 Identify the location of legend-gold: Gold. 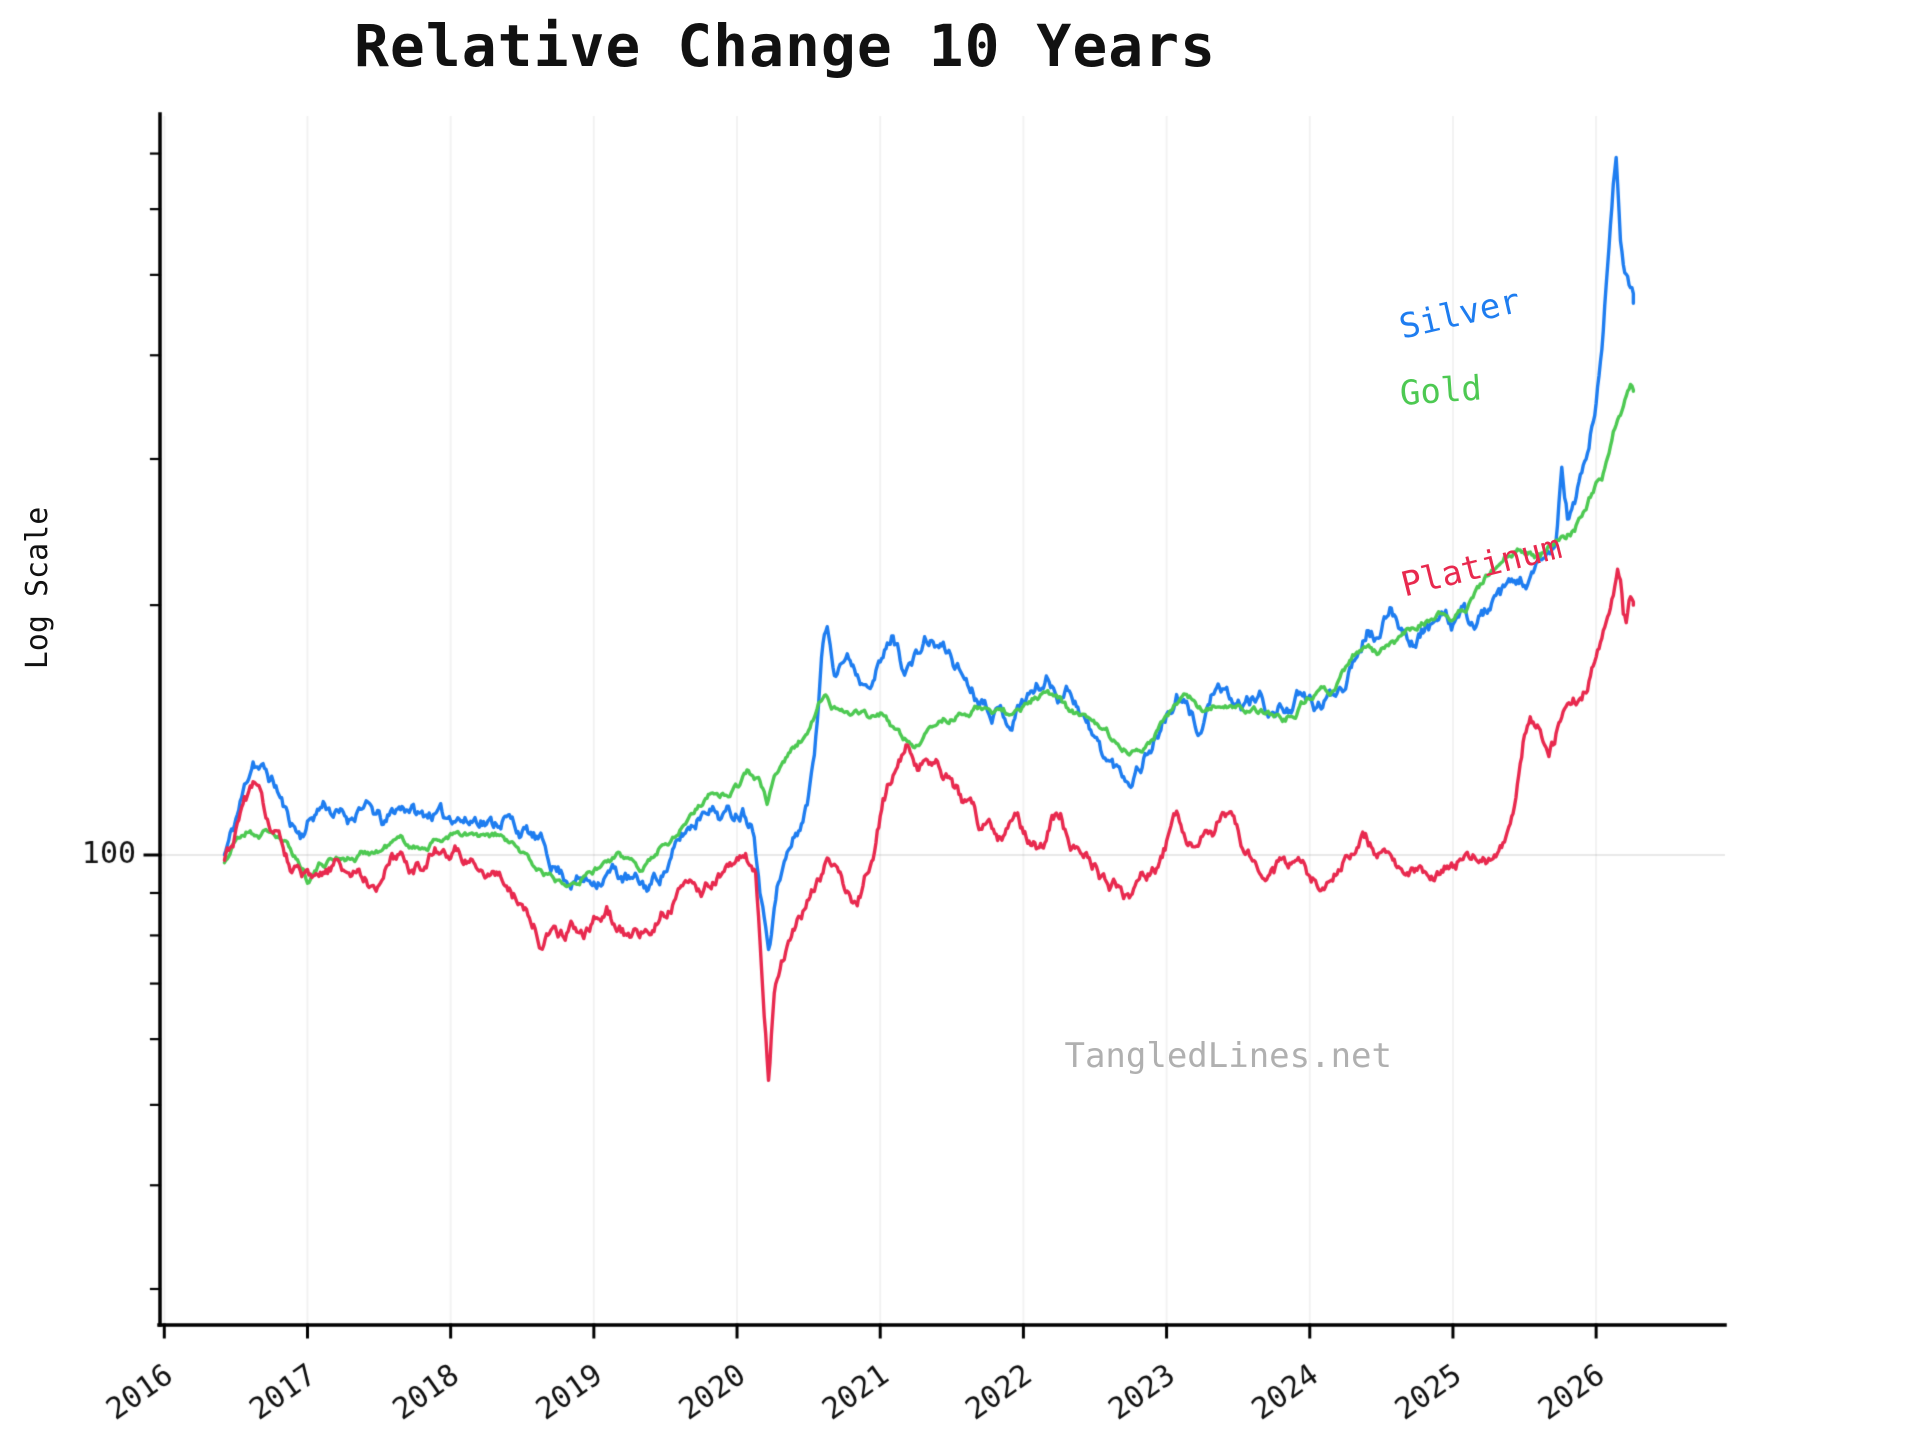
(1441, 391).